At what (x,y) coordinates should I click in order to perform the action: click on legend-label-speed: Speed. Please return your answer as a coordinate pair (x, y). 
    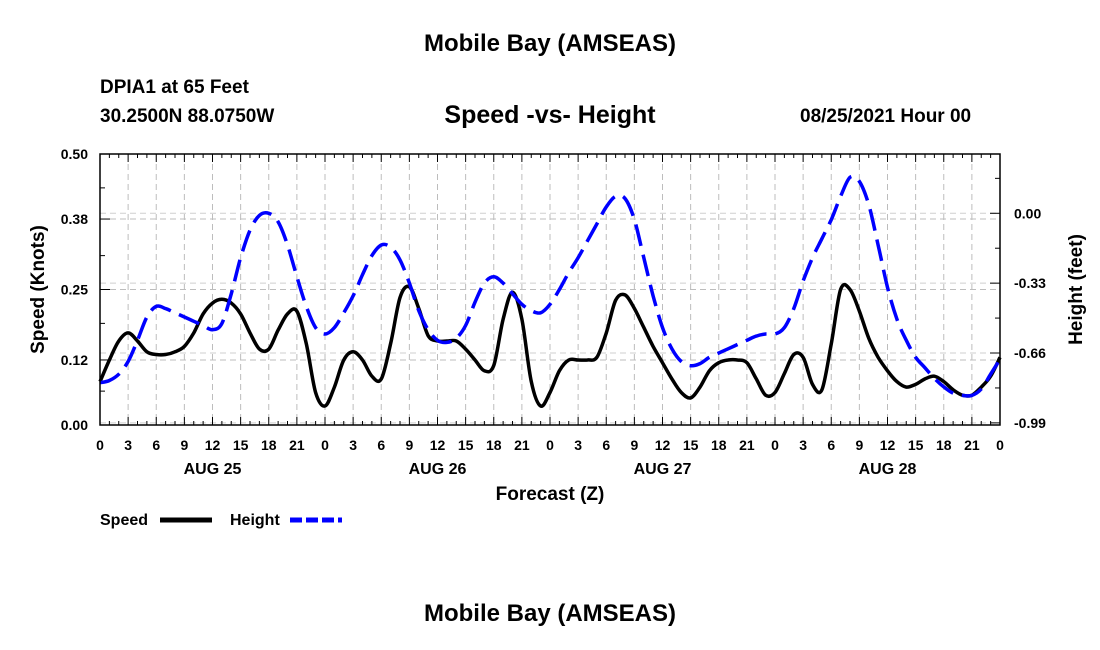
    Looking at the image, I should click on (124, 520).